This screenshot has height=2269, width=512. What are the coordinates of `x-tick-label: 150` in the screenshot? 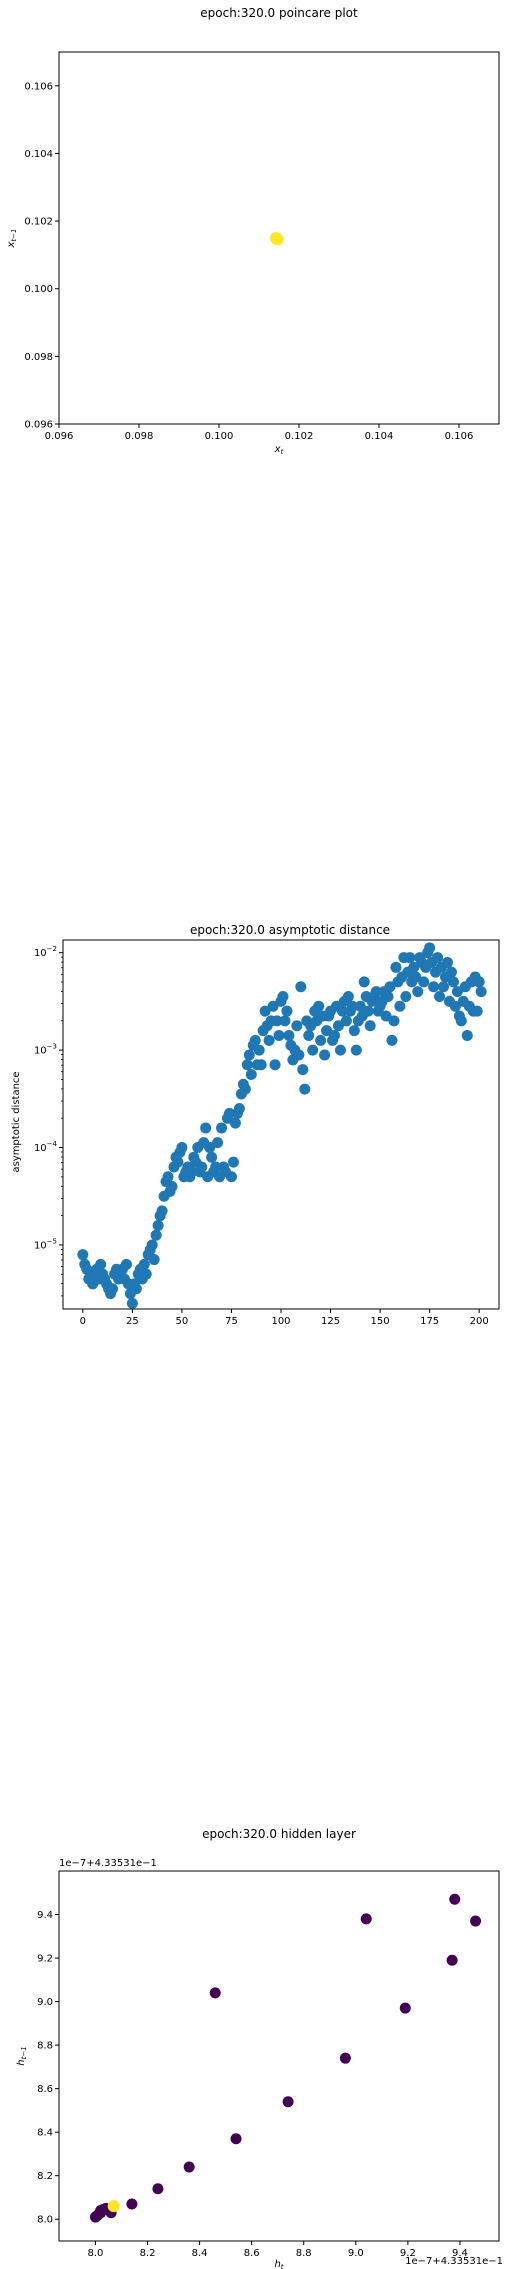 It's located at (380, 1321).